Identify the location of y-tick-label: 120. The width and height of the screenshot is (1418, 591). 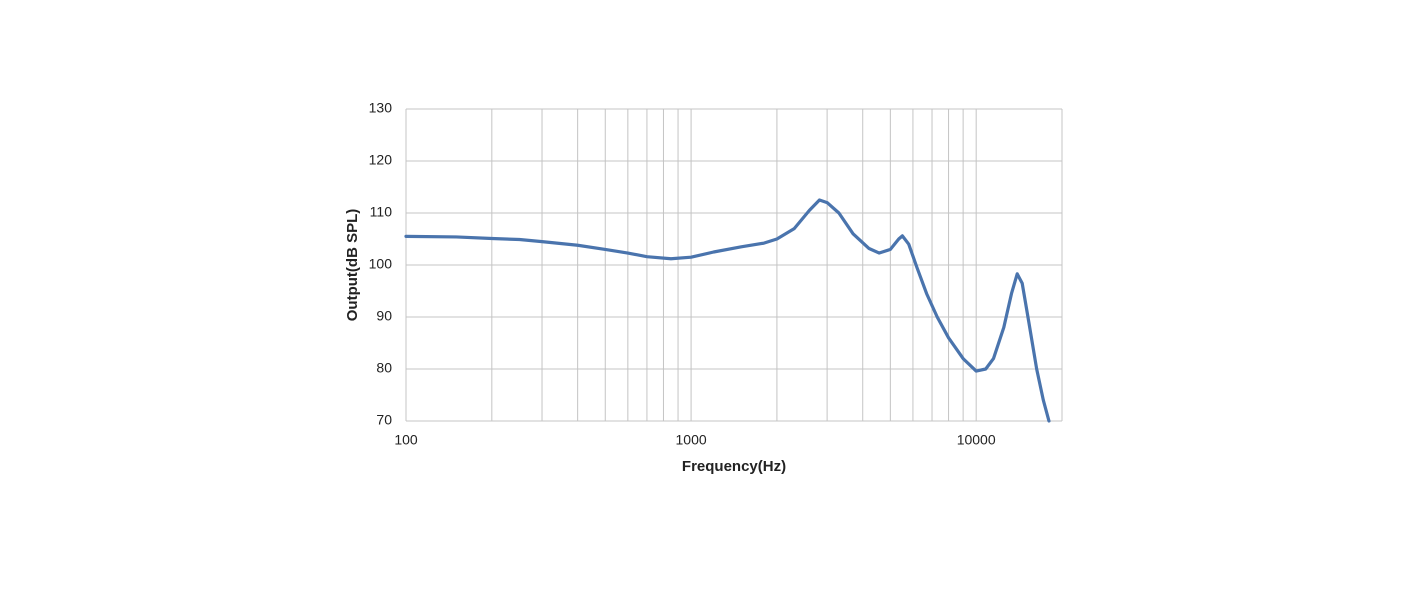
(381, 160).